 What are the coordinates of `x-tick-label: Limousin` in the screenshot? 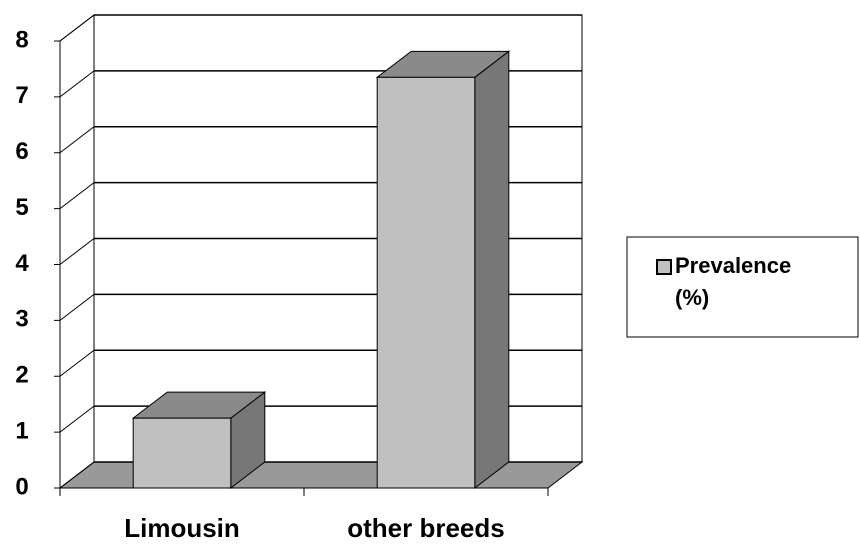 It's located at (182, 528).